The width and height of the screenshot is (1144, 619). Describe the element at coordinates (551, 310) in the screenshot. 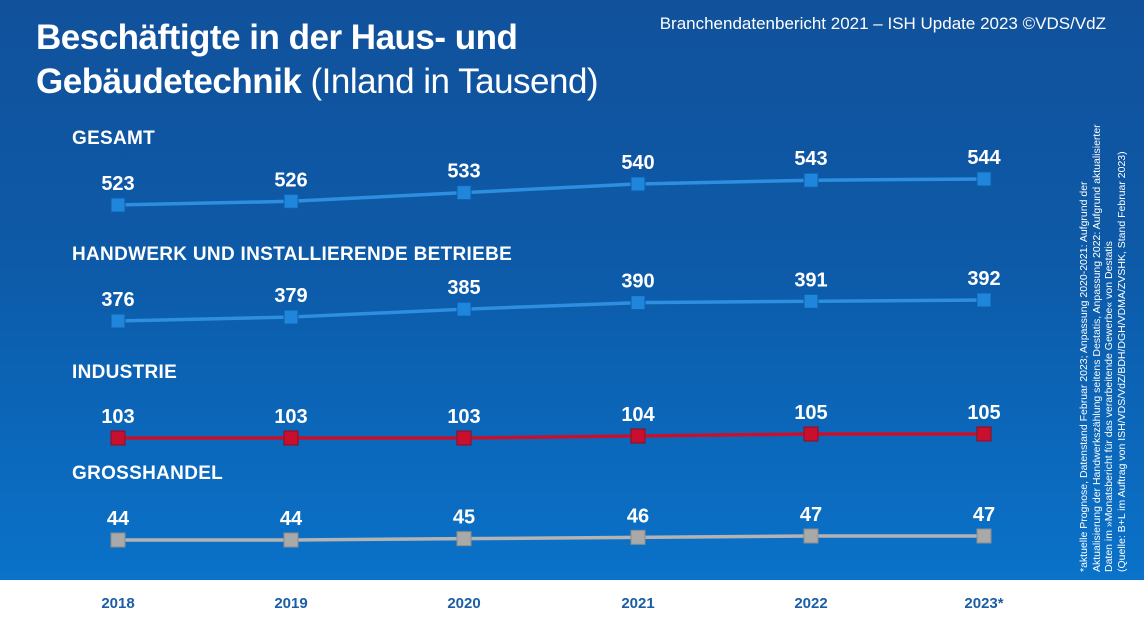

I see `series-line-handwerk` at that location.